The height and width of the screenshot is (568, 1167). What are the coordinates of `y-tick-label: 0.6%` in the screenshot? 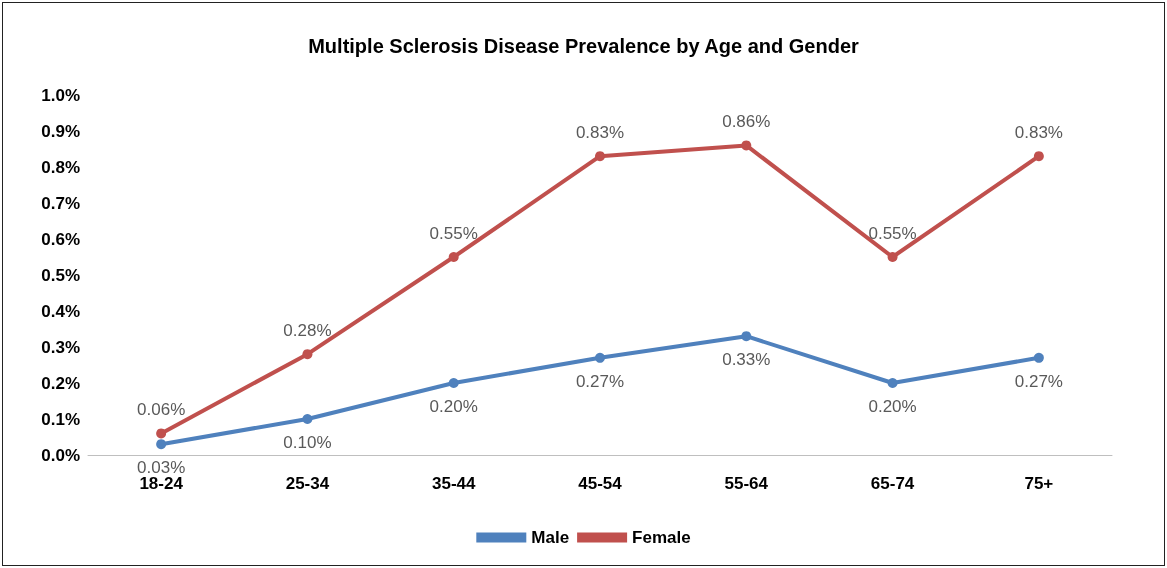 It's located at (60, 239).